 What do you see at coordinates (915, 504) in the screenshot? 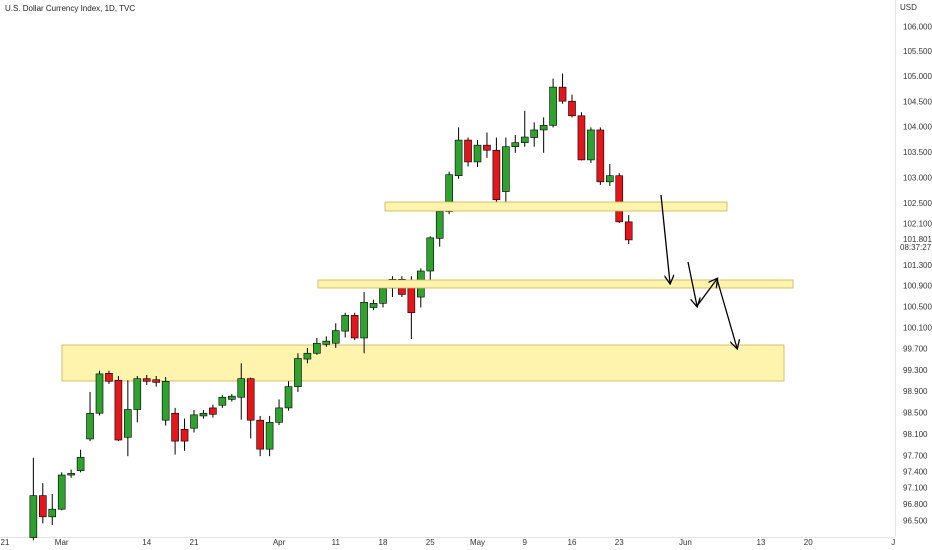
I see `y-tick-label: 96.800` at bounding box center [915, 504].